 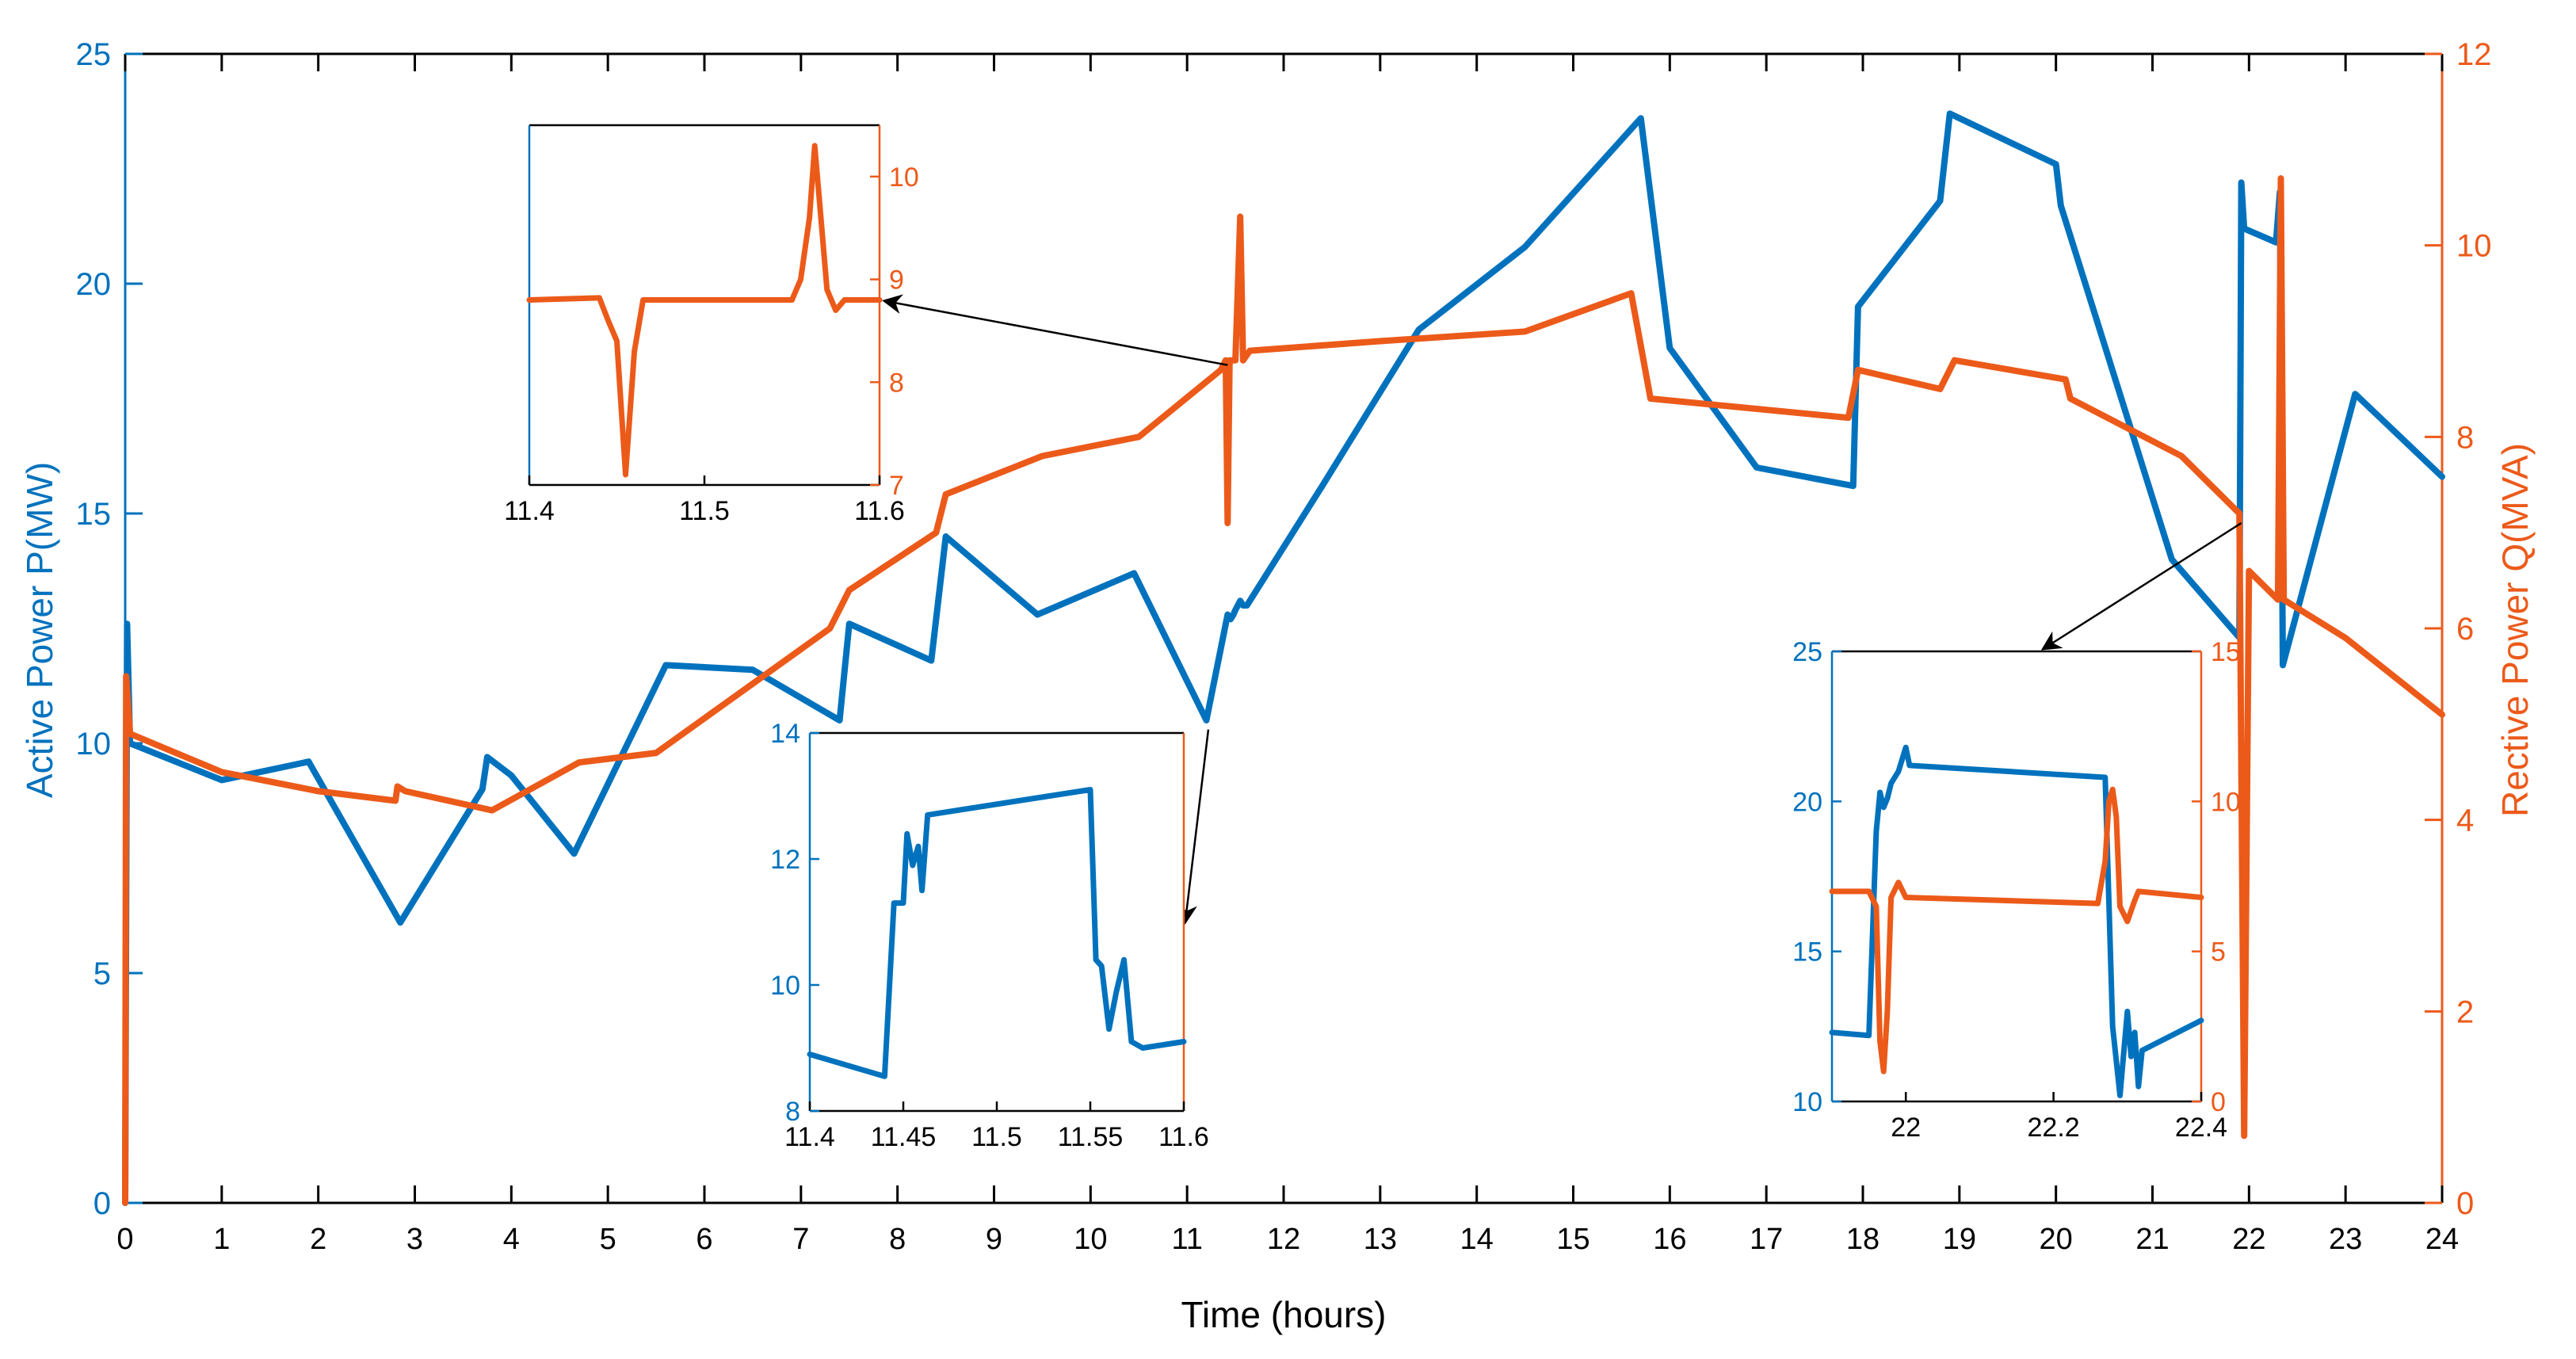 I want to click on x-tick-label: 15, so click(x=1572, y=1240).